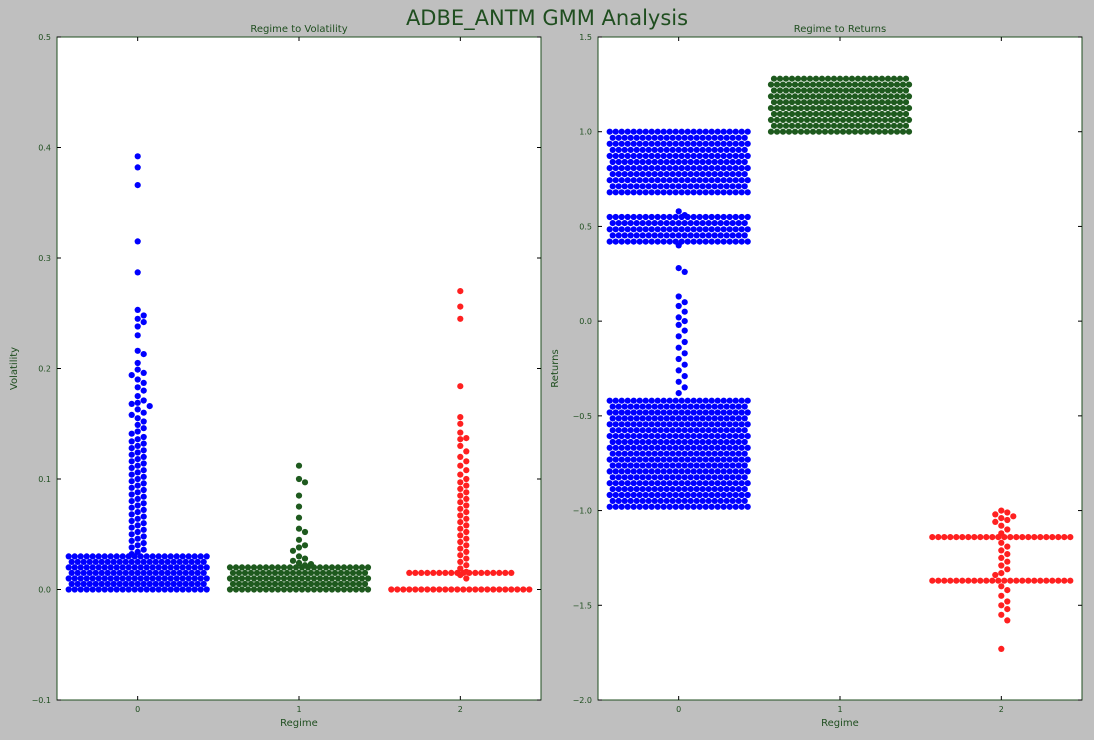 The height and width of the screenshot is (740, 1094). I want to click on x-tick-label: 2, so click(1001, 709).